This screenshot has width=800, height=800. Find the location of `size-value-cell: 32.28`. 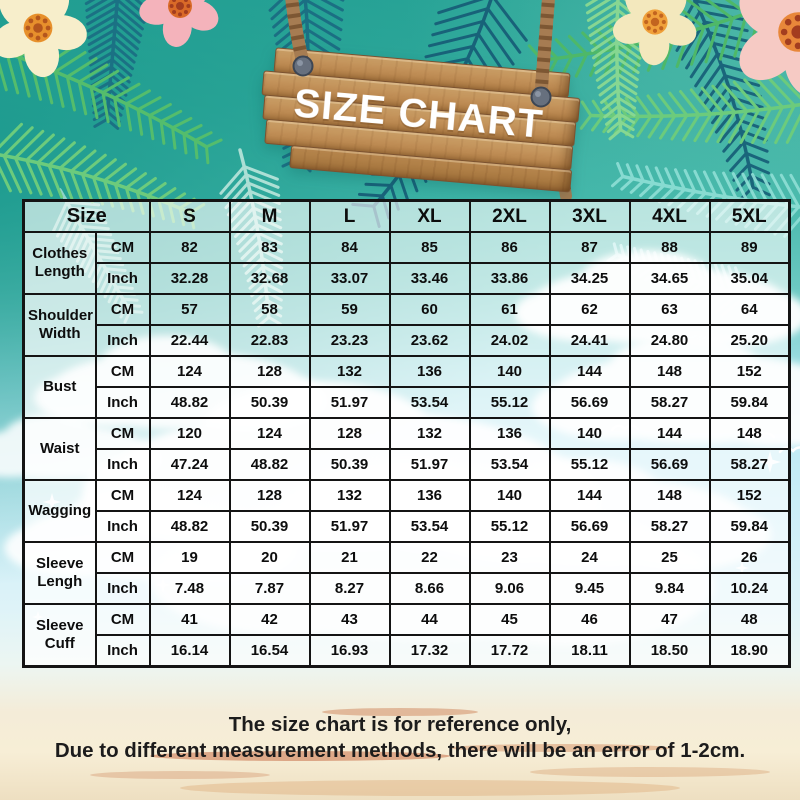

size-value-cell: 32.28 is located at coordinates (189, 278).